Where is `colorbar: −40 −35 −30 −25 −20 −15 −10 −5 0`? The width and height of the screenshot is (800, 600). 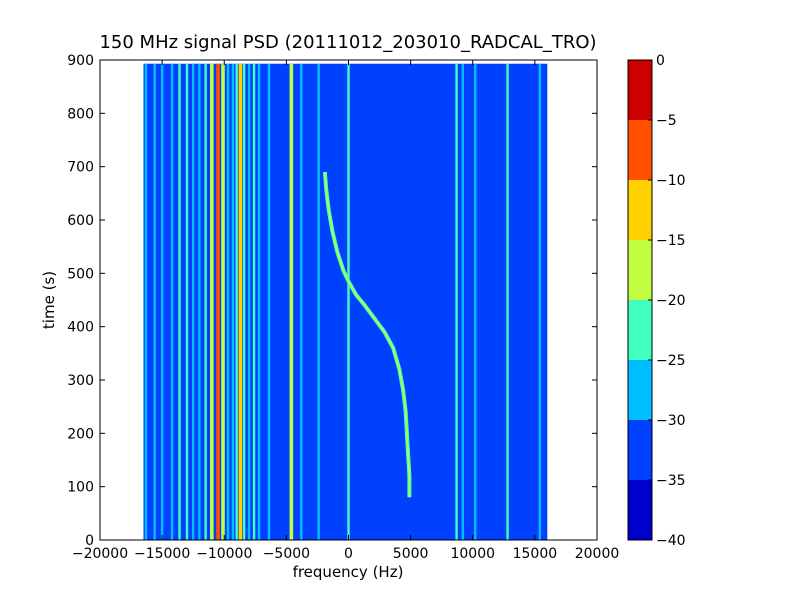 colorbar: −40 −35 −30 −25 −20 −15 −10 −5 0 is located at coordinates (656, 301).